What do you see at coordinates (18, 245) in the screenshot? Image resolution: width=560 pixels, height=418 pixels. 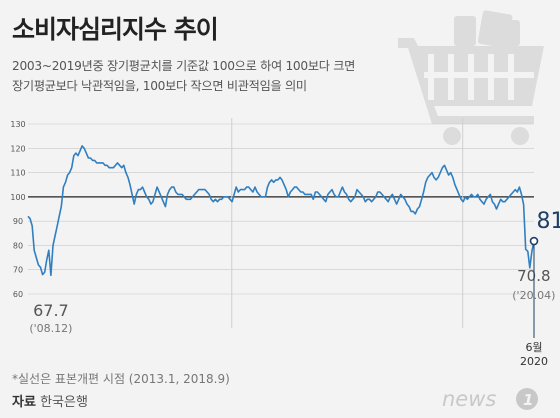 I see `y-tick-label: 80` at bounding box center [18, 245].